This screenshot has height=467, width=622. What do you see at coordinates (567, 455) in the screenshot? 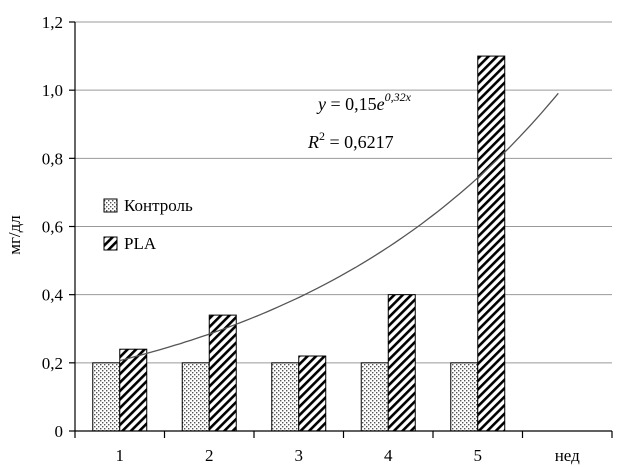
I see `x-tick-label: нед` at bounding box center [567, 455].